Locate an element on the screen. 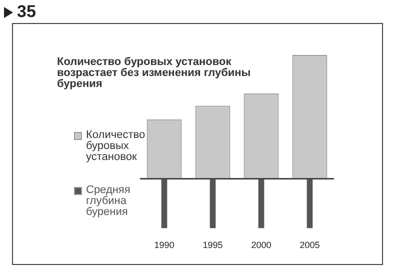 The image size is (395, 276). x-tick-label: 1995 is located at coordinates (212, 245).